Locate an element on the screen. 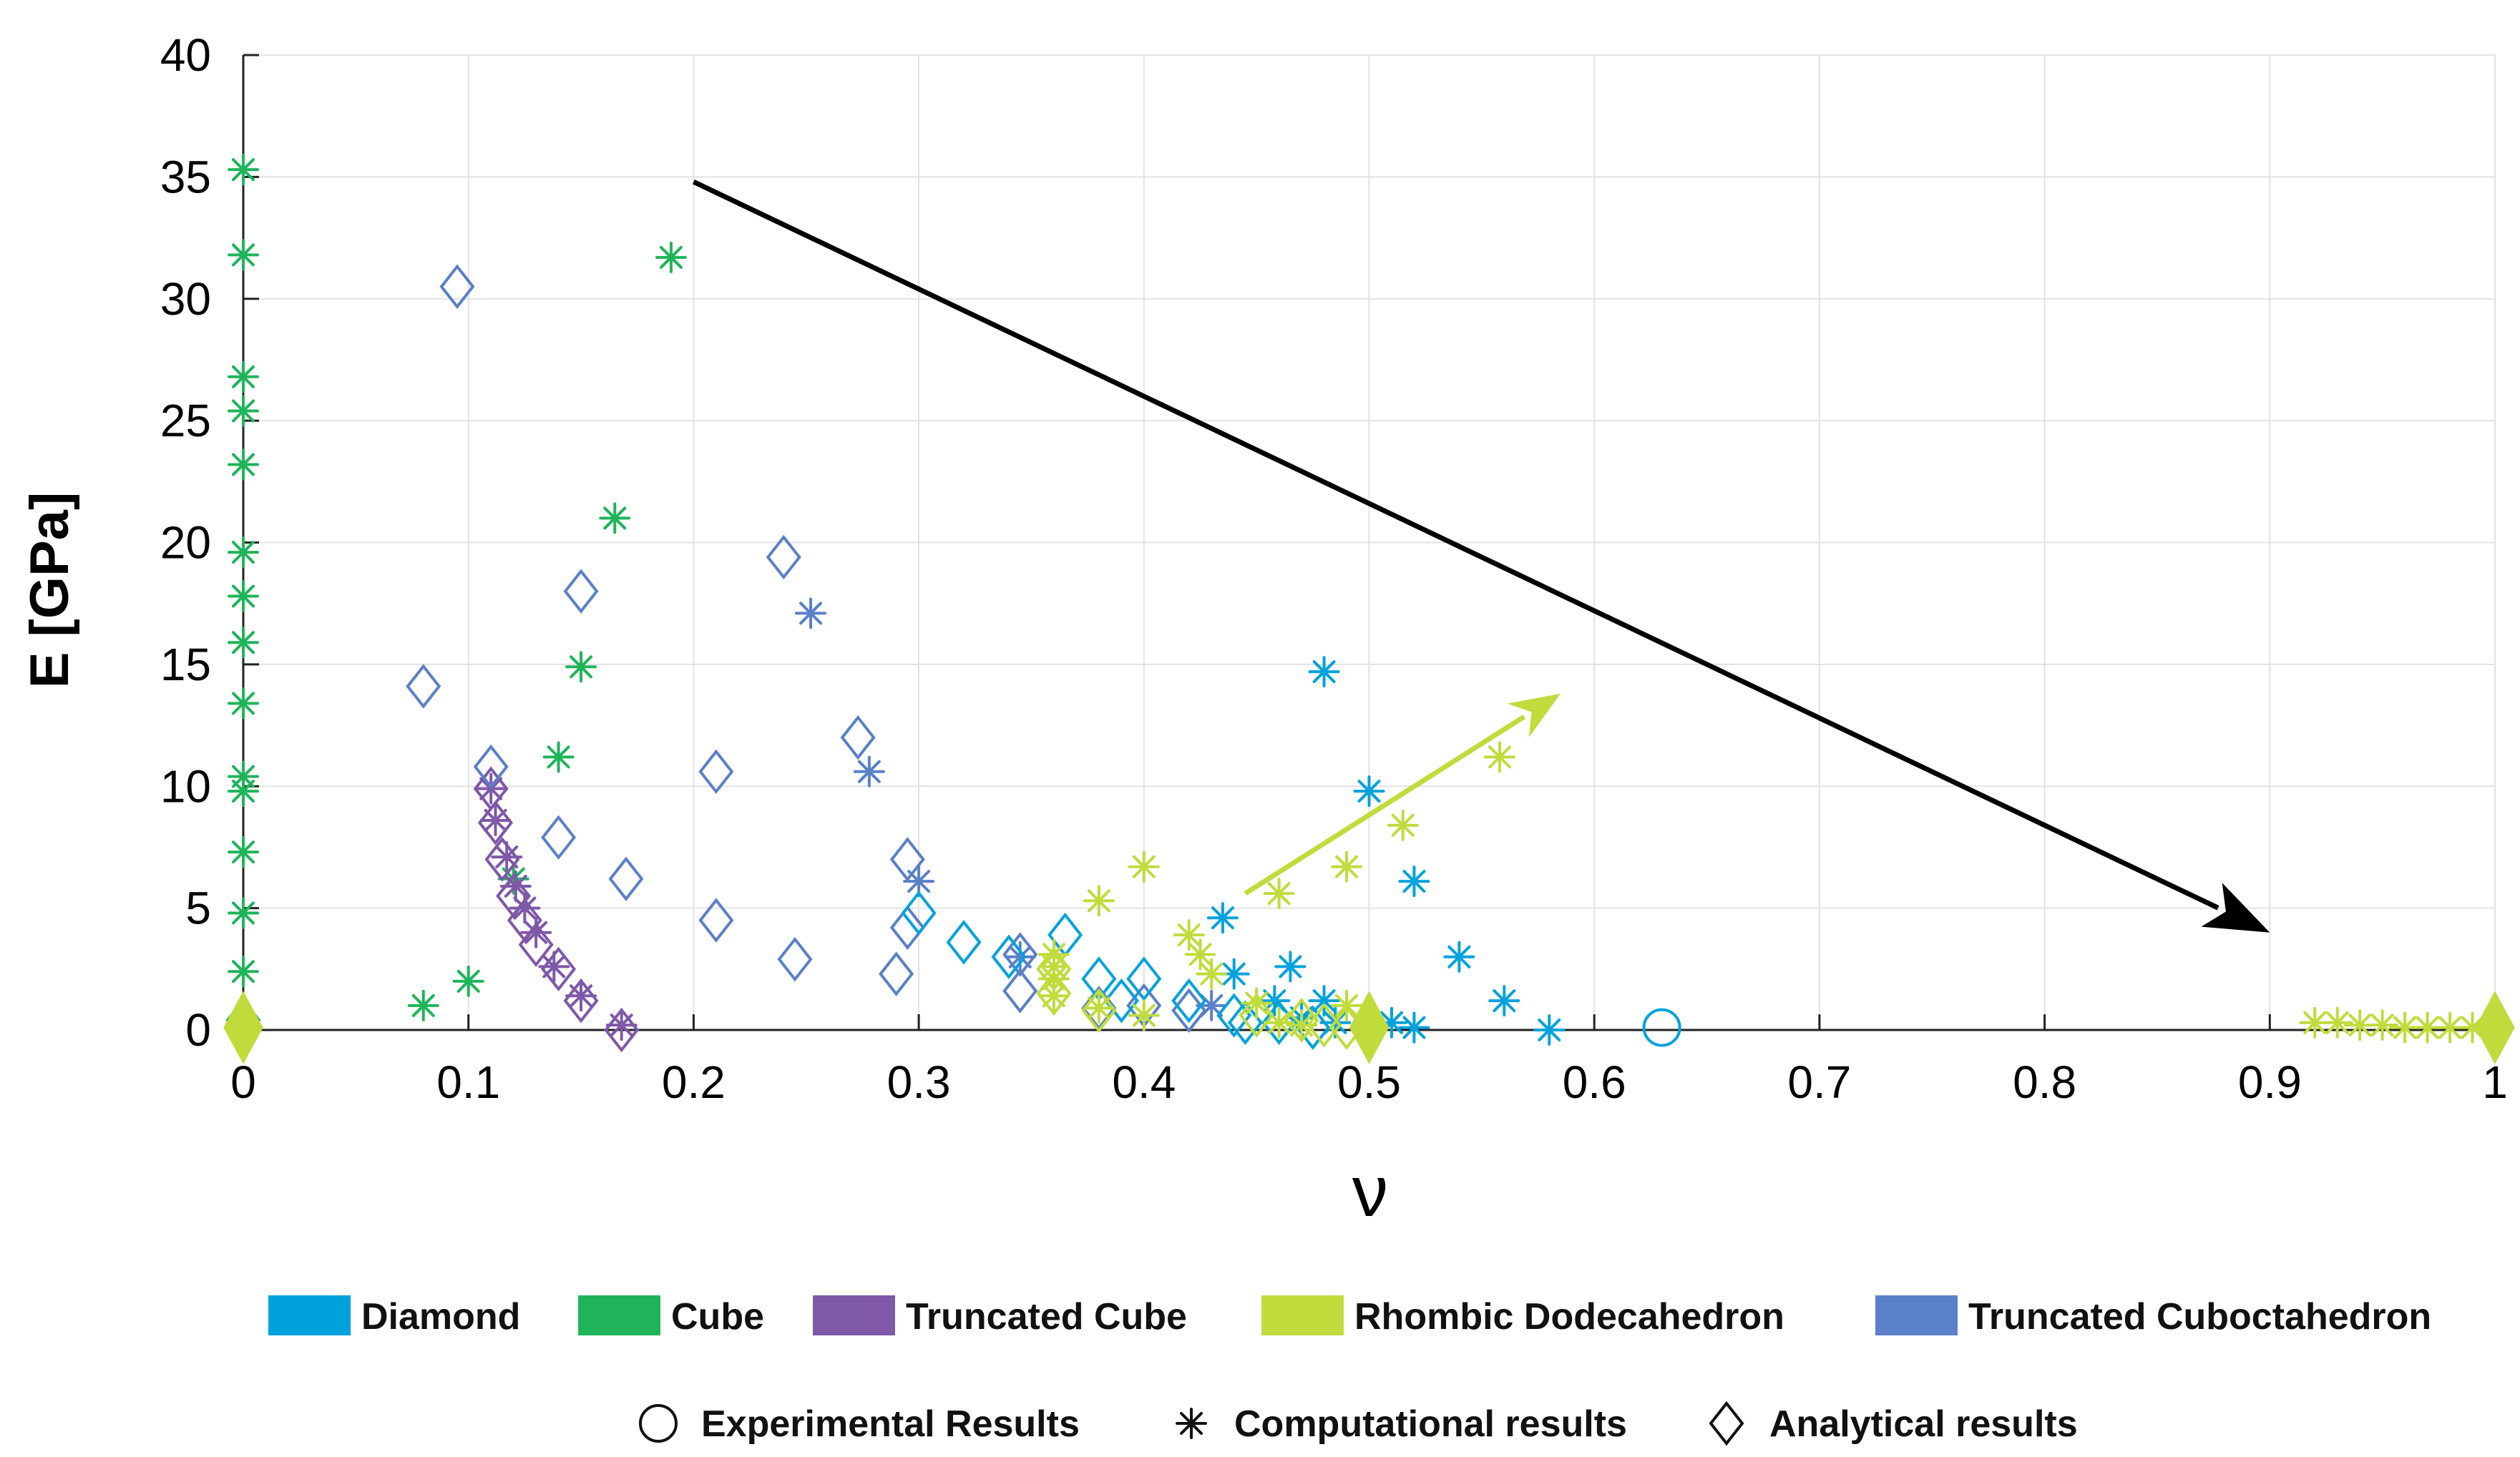 This screenshot has height=1457, width=2520. y-tick-label: 5 is located at coordinates (198, 908).